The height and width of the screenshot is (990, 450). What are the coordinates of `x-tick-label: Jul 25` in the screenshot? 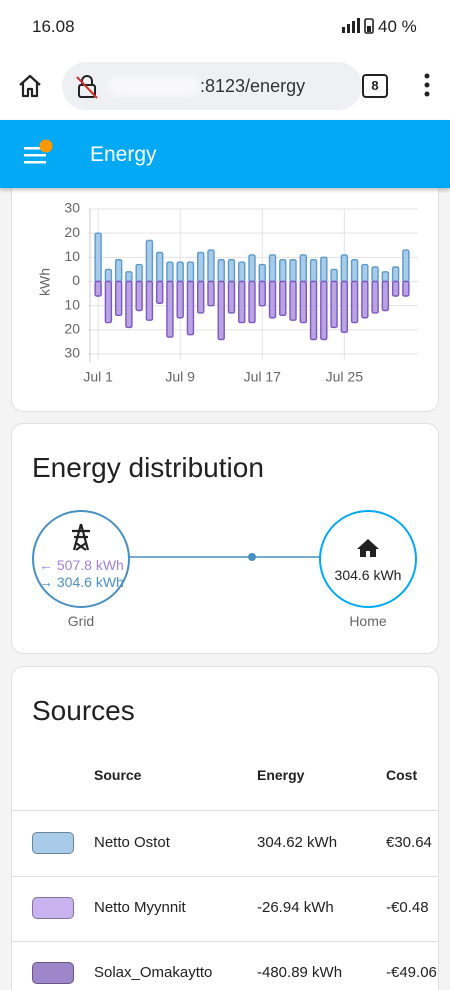 It's located at (345, 377).